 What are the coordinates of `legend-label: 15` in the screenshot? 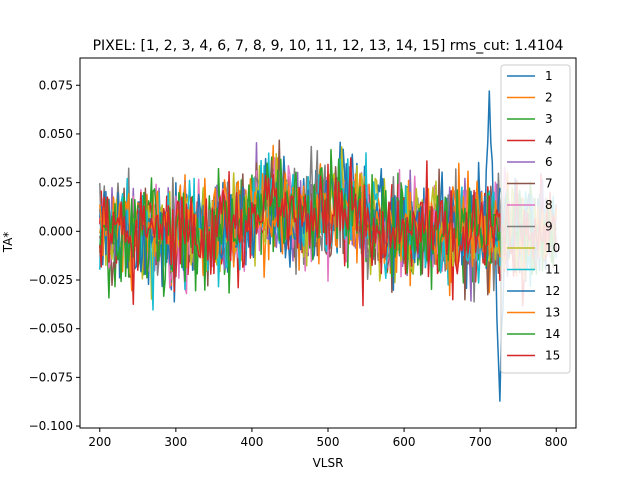 It's located at (552, 356).